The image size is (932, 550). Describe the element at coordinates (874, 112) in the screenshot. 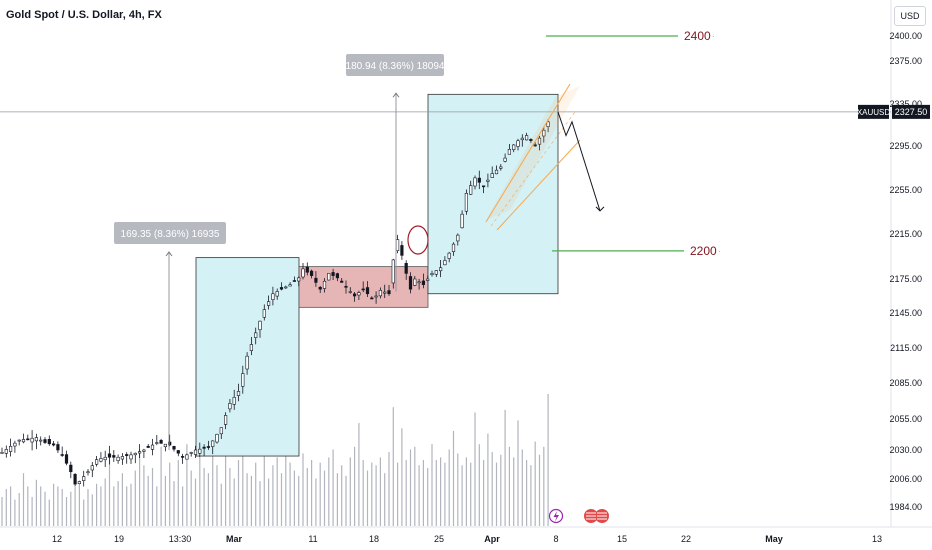

I see `symbol-tag-label: XAUUSD` at that location.